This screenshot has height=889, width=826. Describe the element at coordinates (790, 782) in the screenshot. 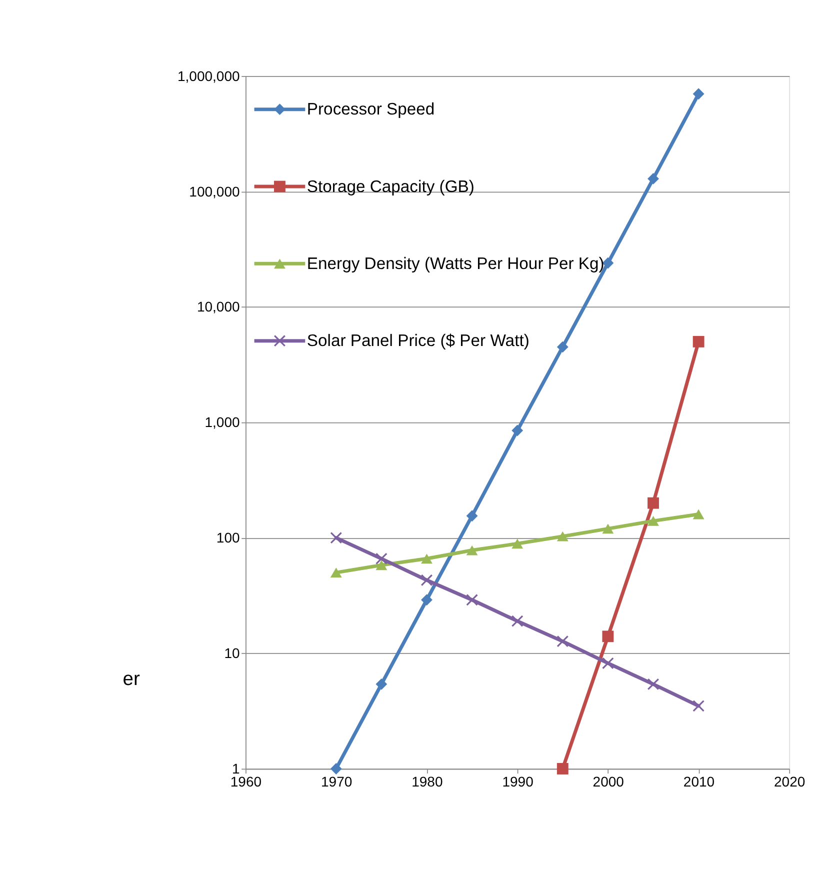

I see `x-tick-label: 2020` at that location.